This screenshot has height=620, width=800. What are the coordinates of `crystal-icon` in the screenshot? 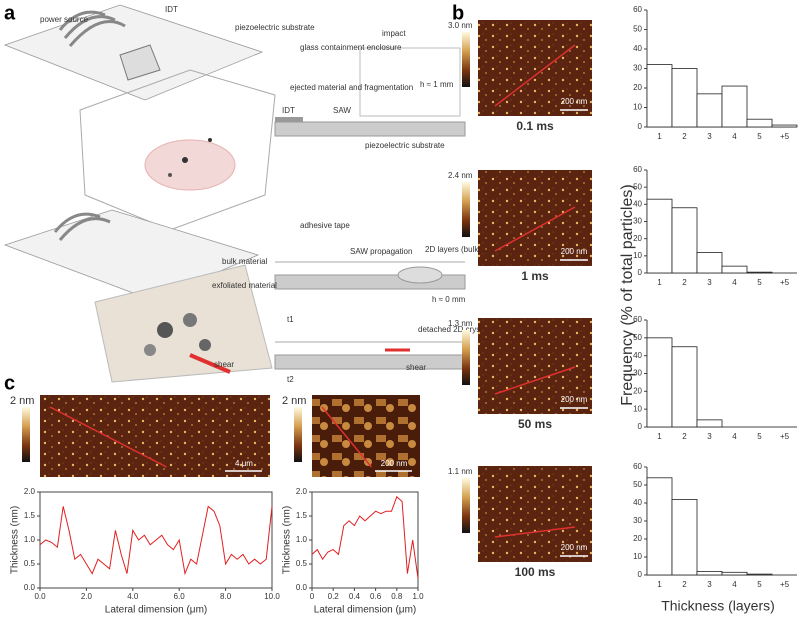 It's located at (140, 62).